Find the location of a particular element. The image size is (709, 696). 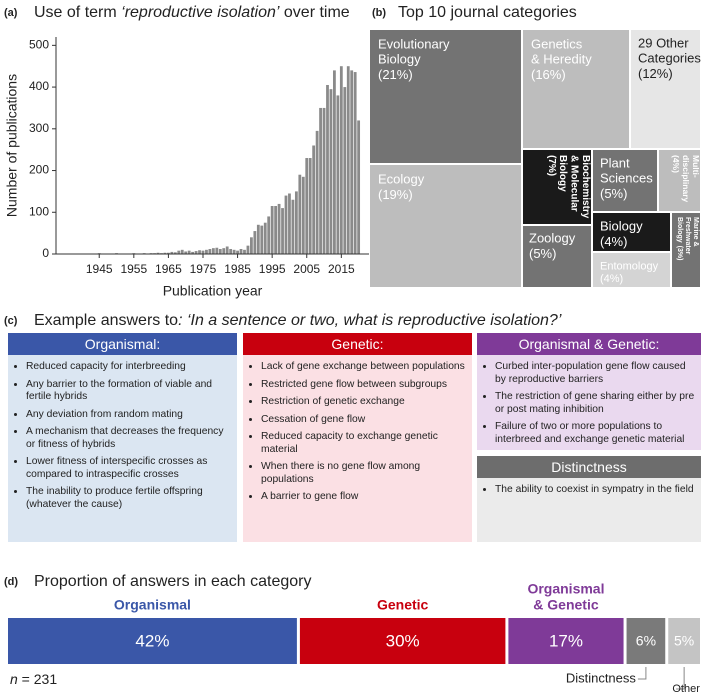

cell-label: Zoology(5%) is located at coordinates (552, 246).